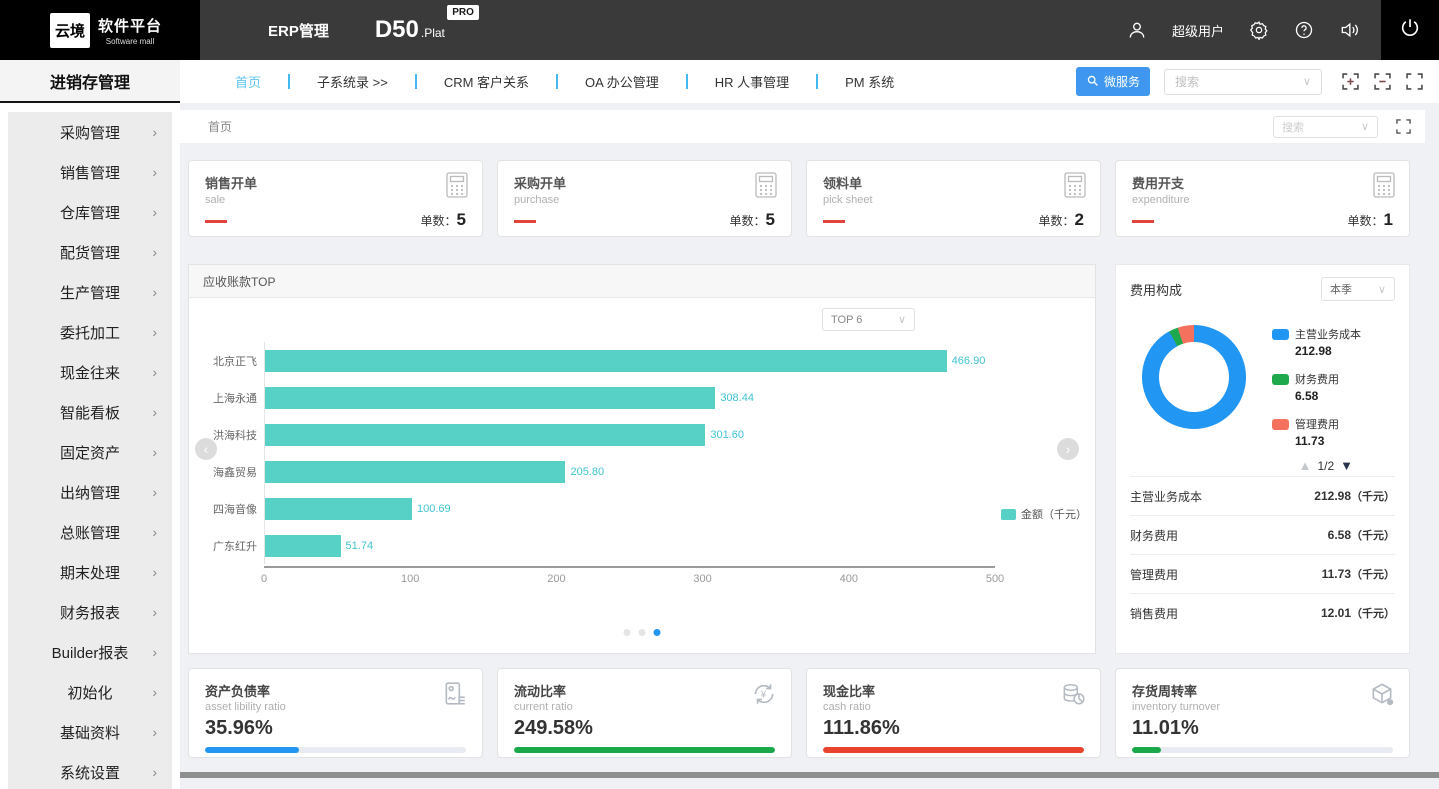 This screenshot has width=1439, height=789. I want to click on top-n-select: TOP 6 ∨, so click(868, 319).